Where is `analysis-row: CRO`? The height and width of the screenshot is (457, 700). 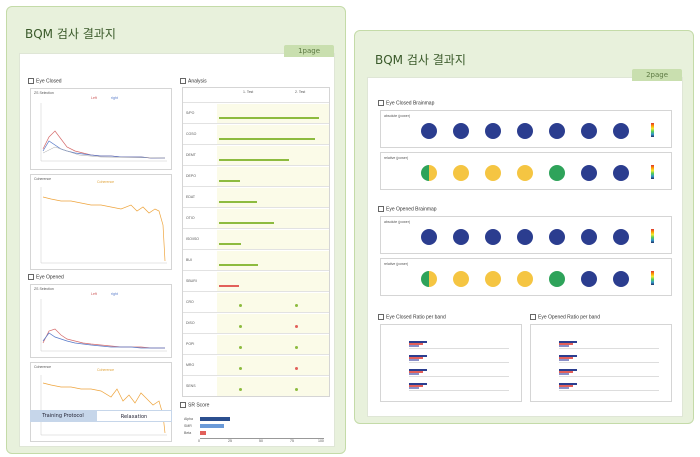
analysis-row: CRO is located at coordinates (256, 302).